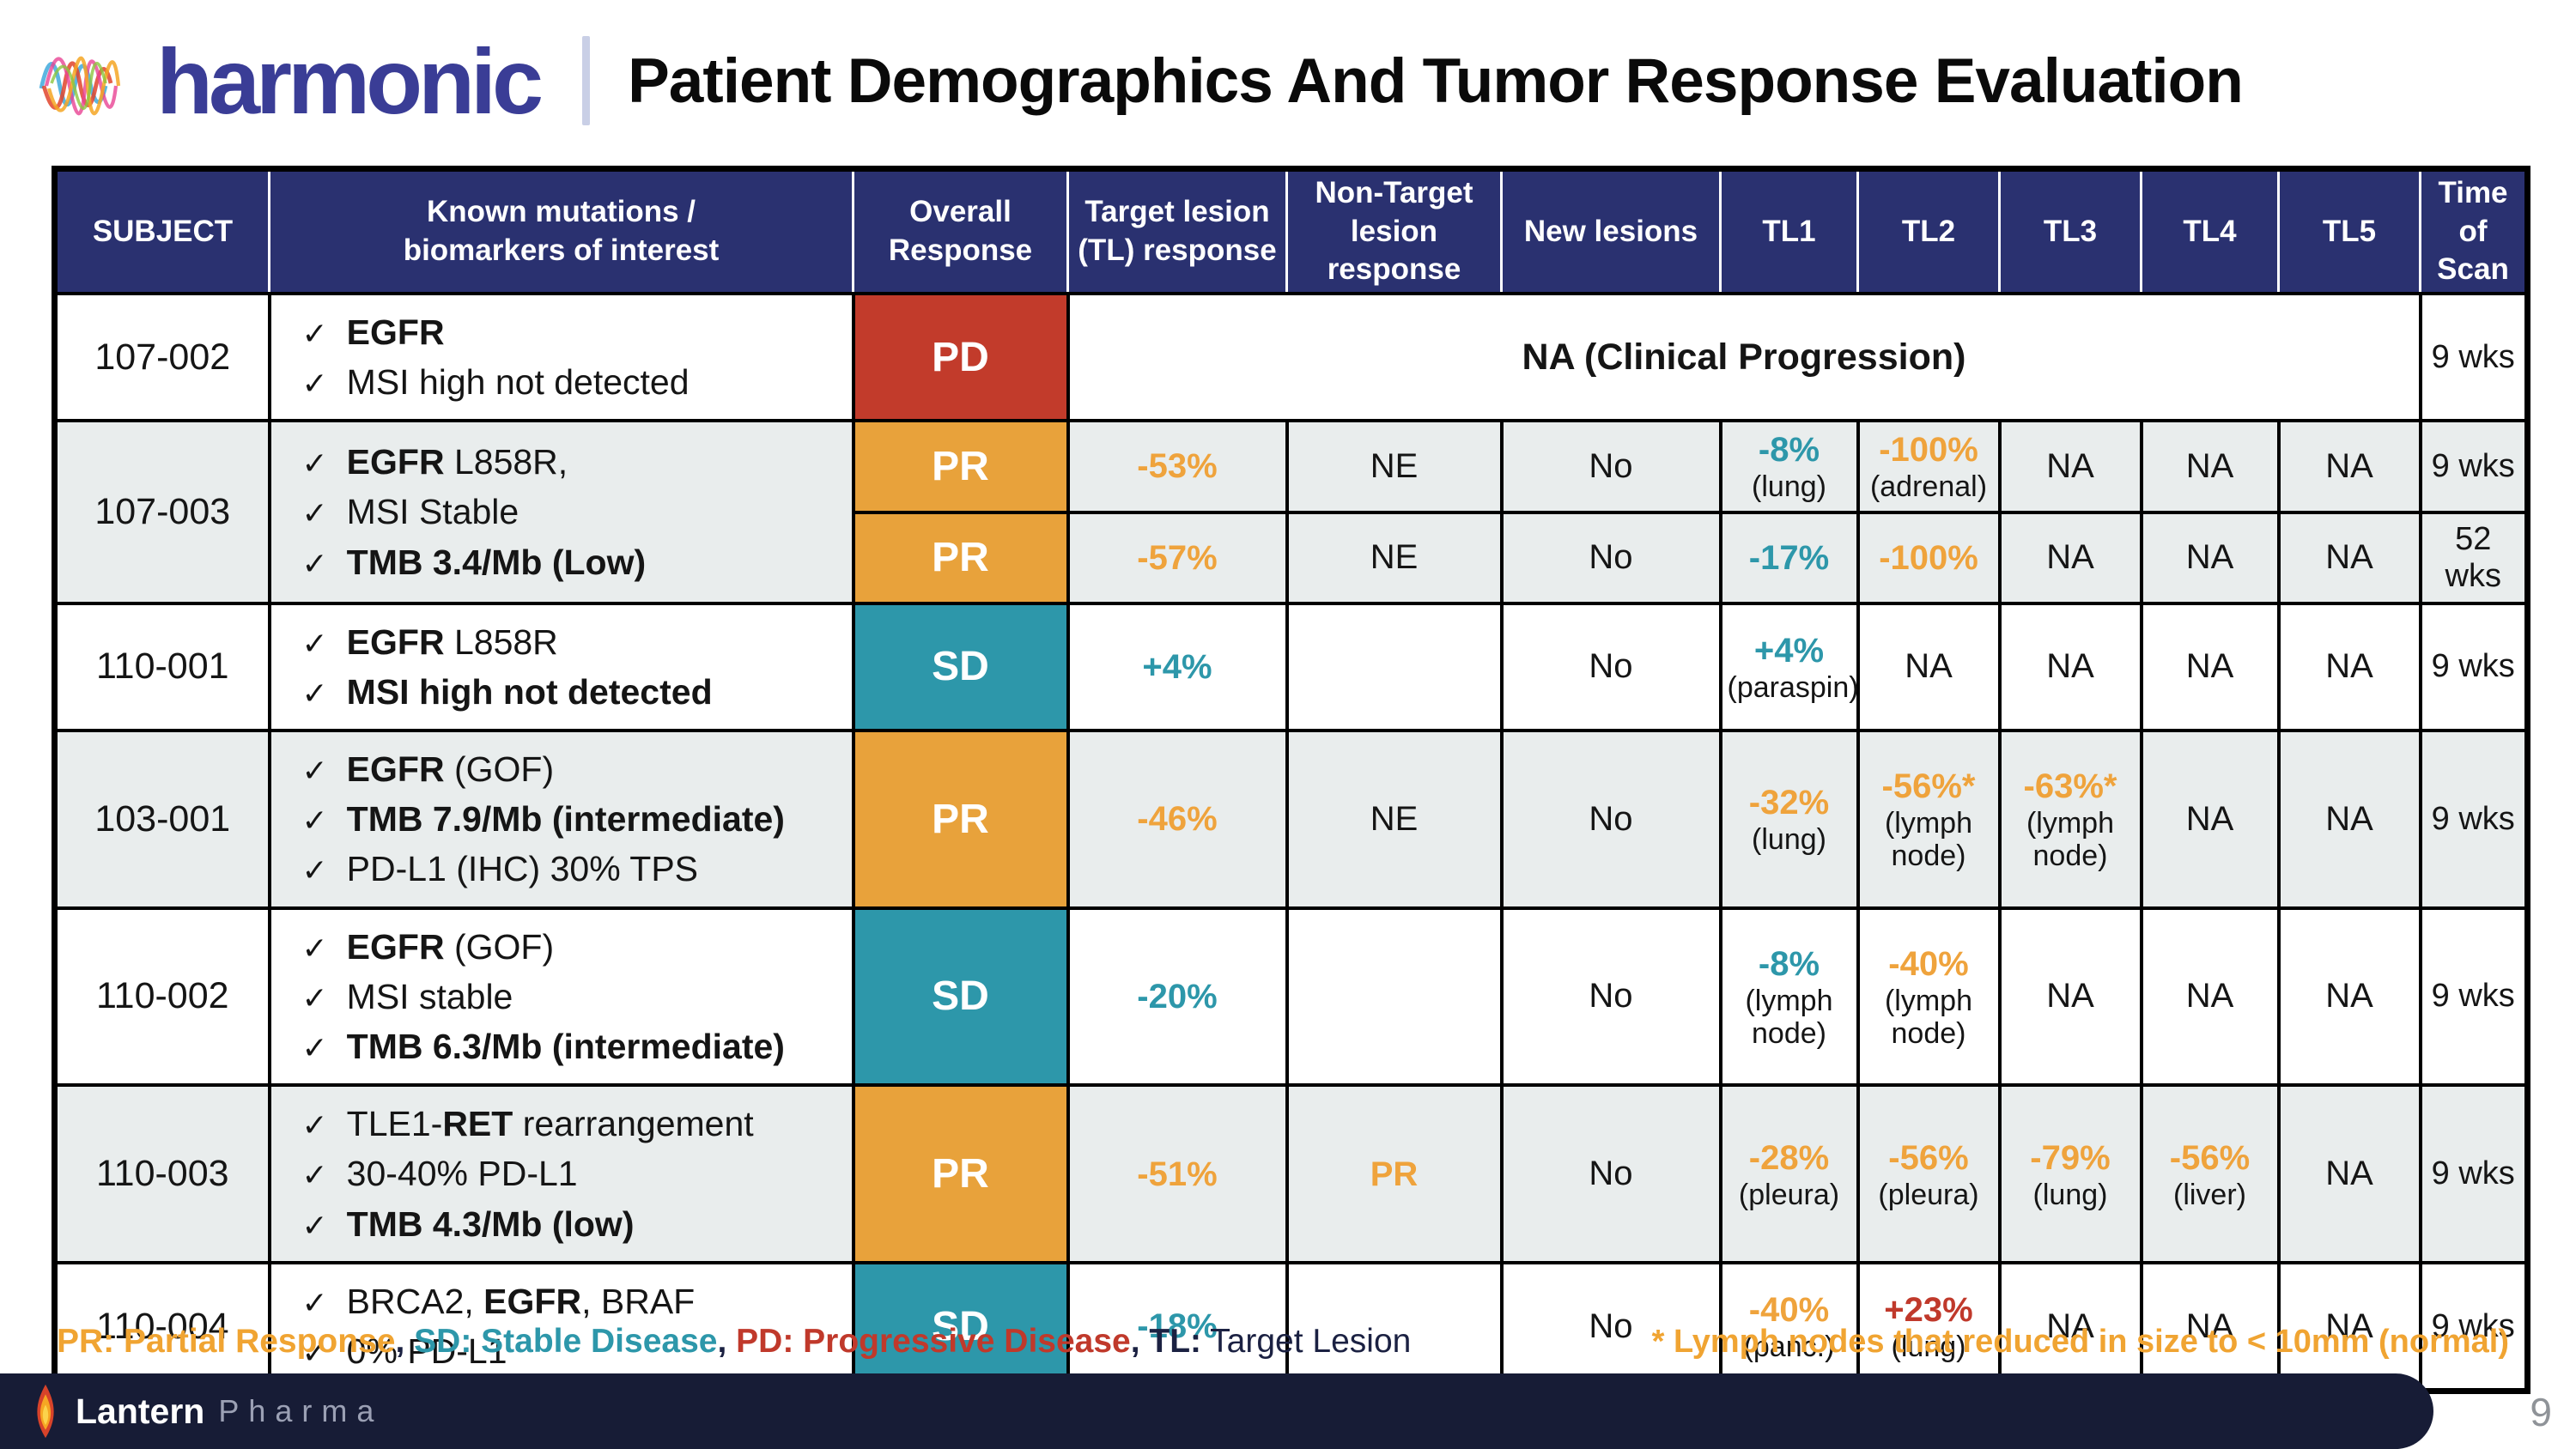 This screenshot has width=2576, height=1449. I want to click on cell-subject: 107-002, so click(161, 357).